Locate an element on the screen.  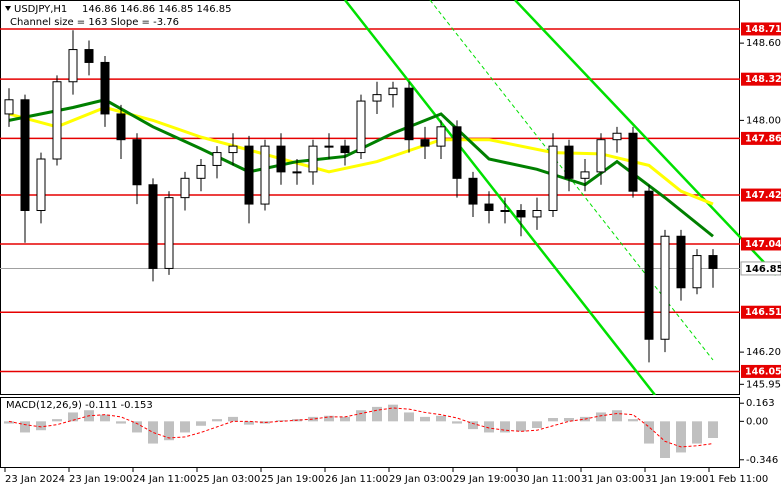
macd-signal is located at coordinates (361, 427).